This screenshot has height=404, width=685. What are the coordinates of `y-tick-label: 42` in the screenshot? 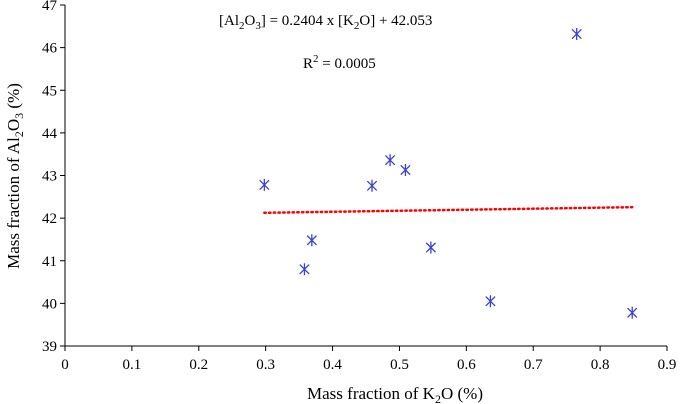 It's located at (49, 219).